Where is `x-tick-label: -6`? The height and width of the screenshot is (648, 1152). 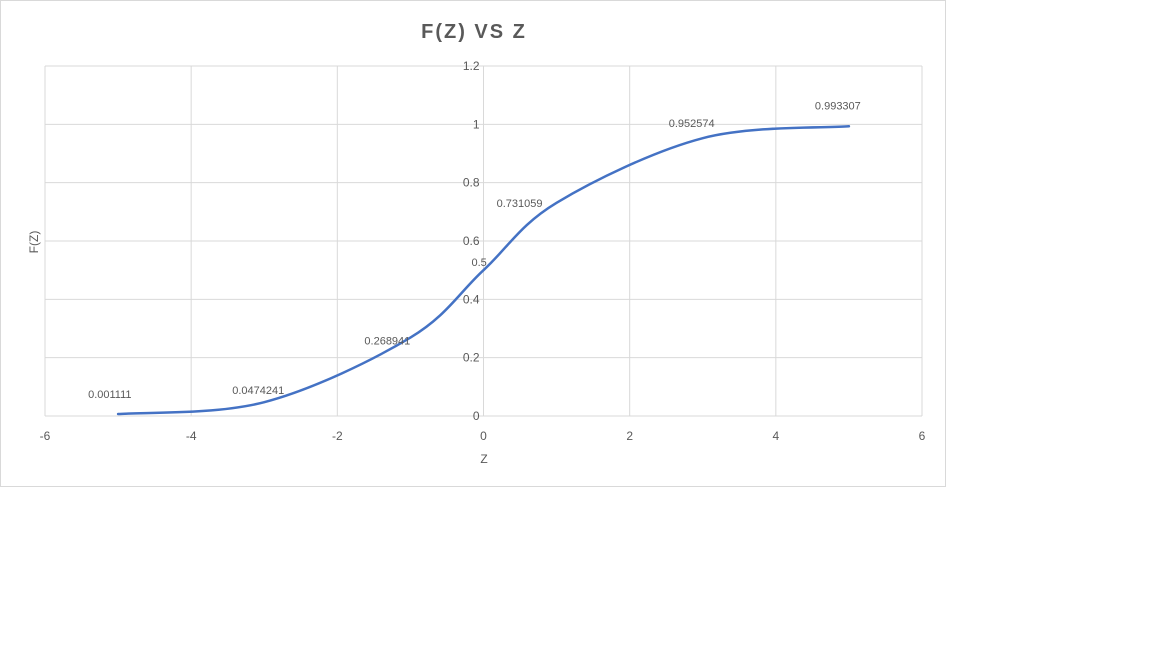
x-tick-label: -6 is located at coordinates (45, 436).